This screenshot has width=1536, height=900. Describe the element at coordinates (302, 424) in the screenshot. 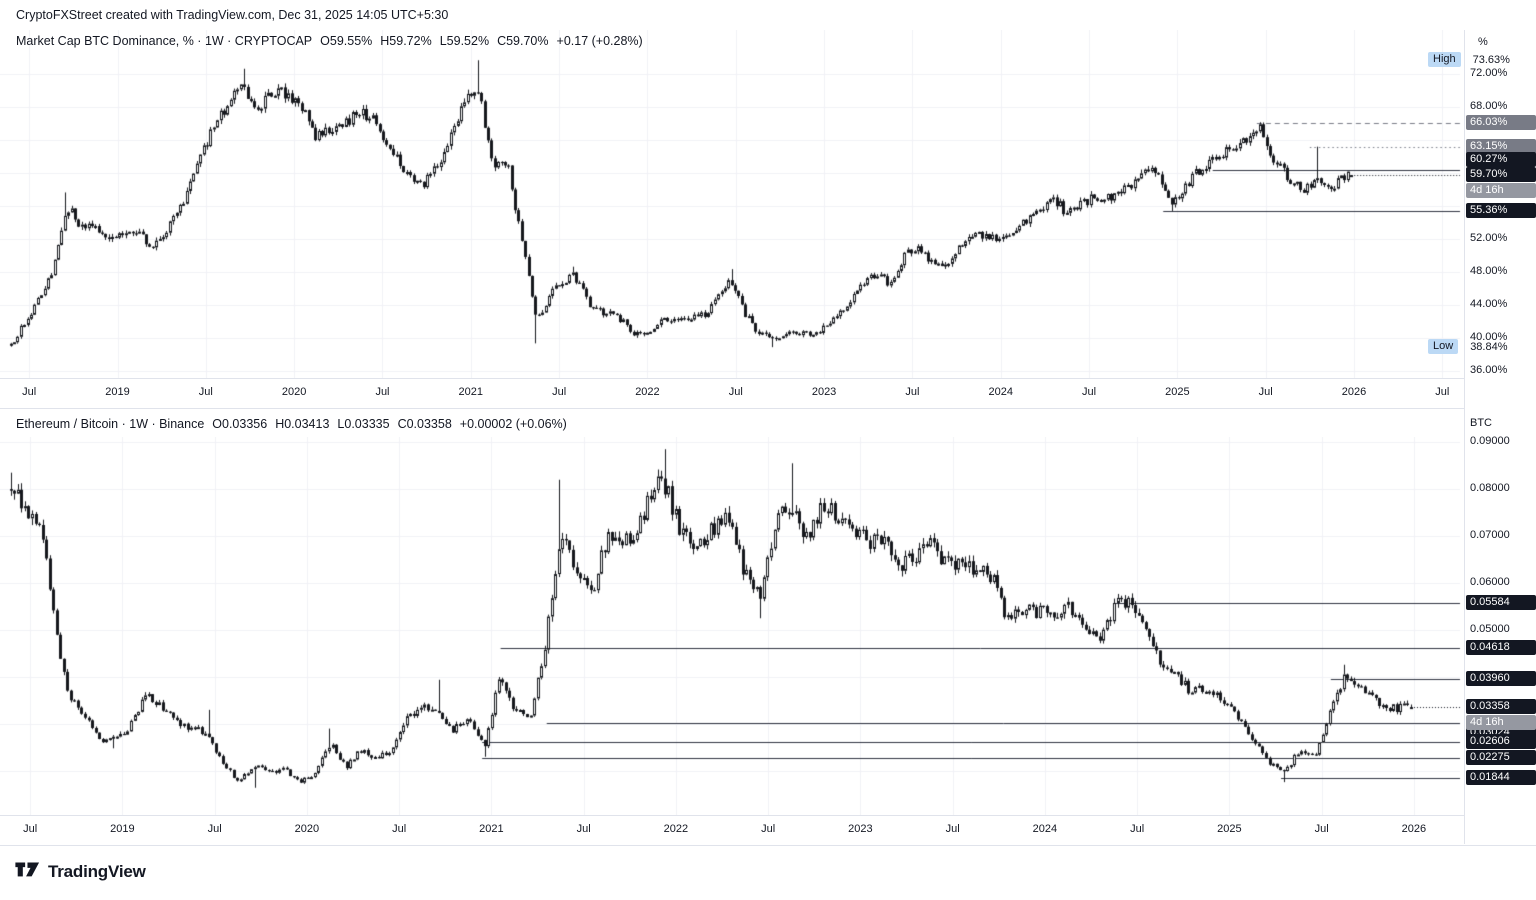

I see `pane2-high-value: H0.03413` at that location.